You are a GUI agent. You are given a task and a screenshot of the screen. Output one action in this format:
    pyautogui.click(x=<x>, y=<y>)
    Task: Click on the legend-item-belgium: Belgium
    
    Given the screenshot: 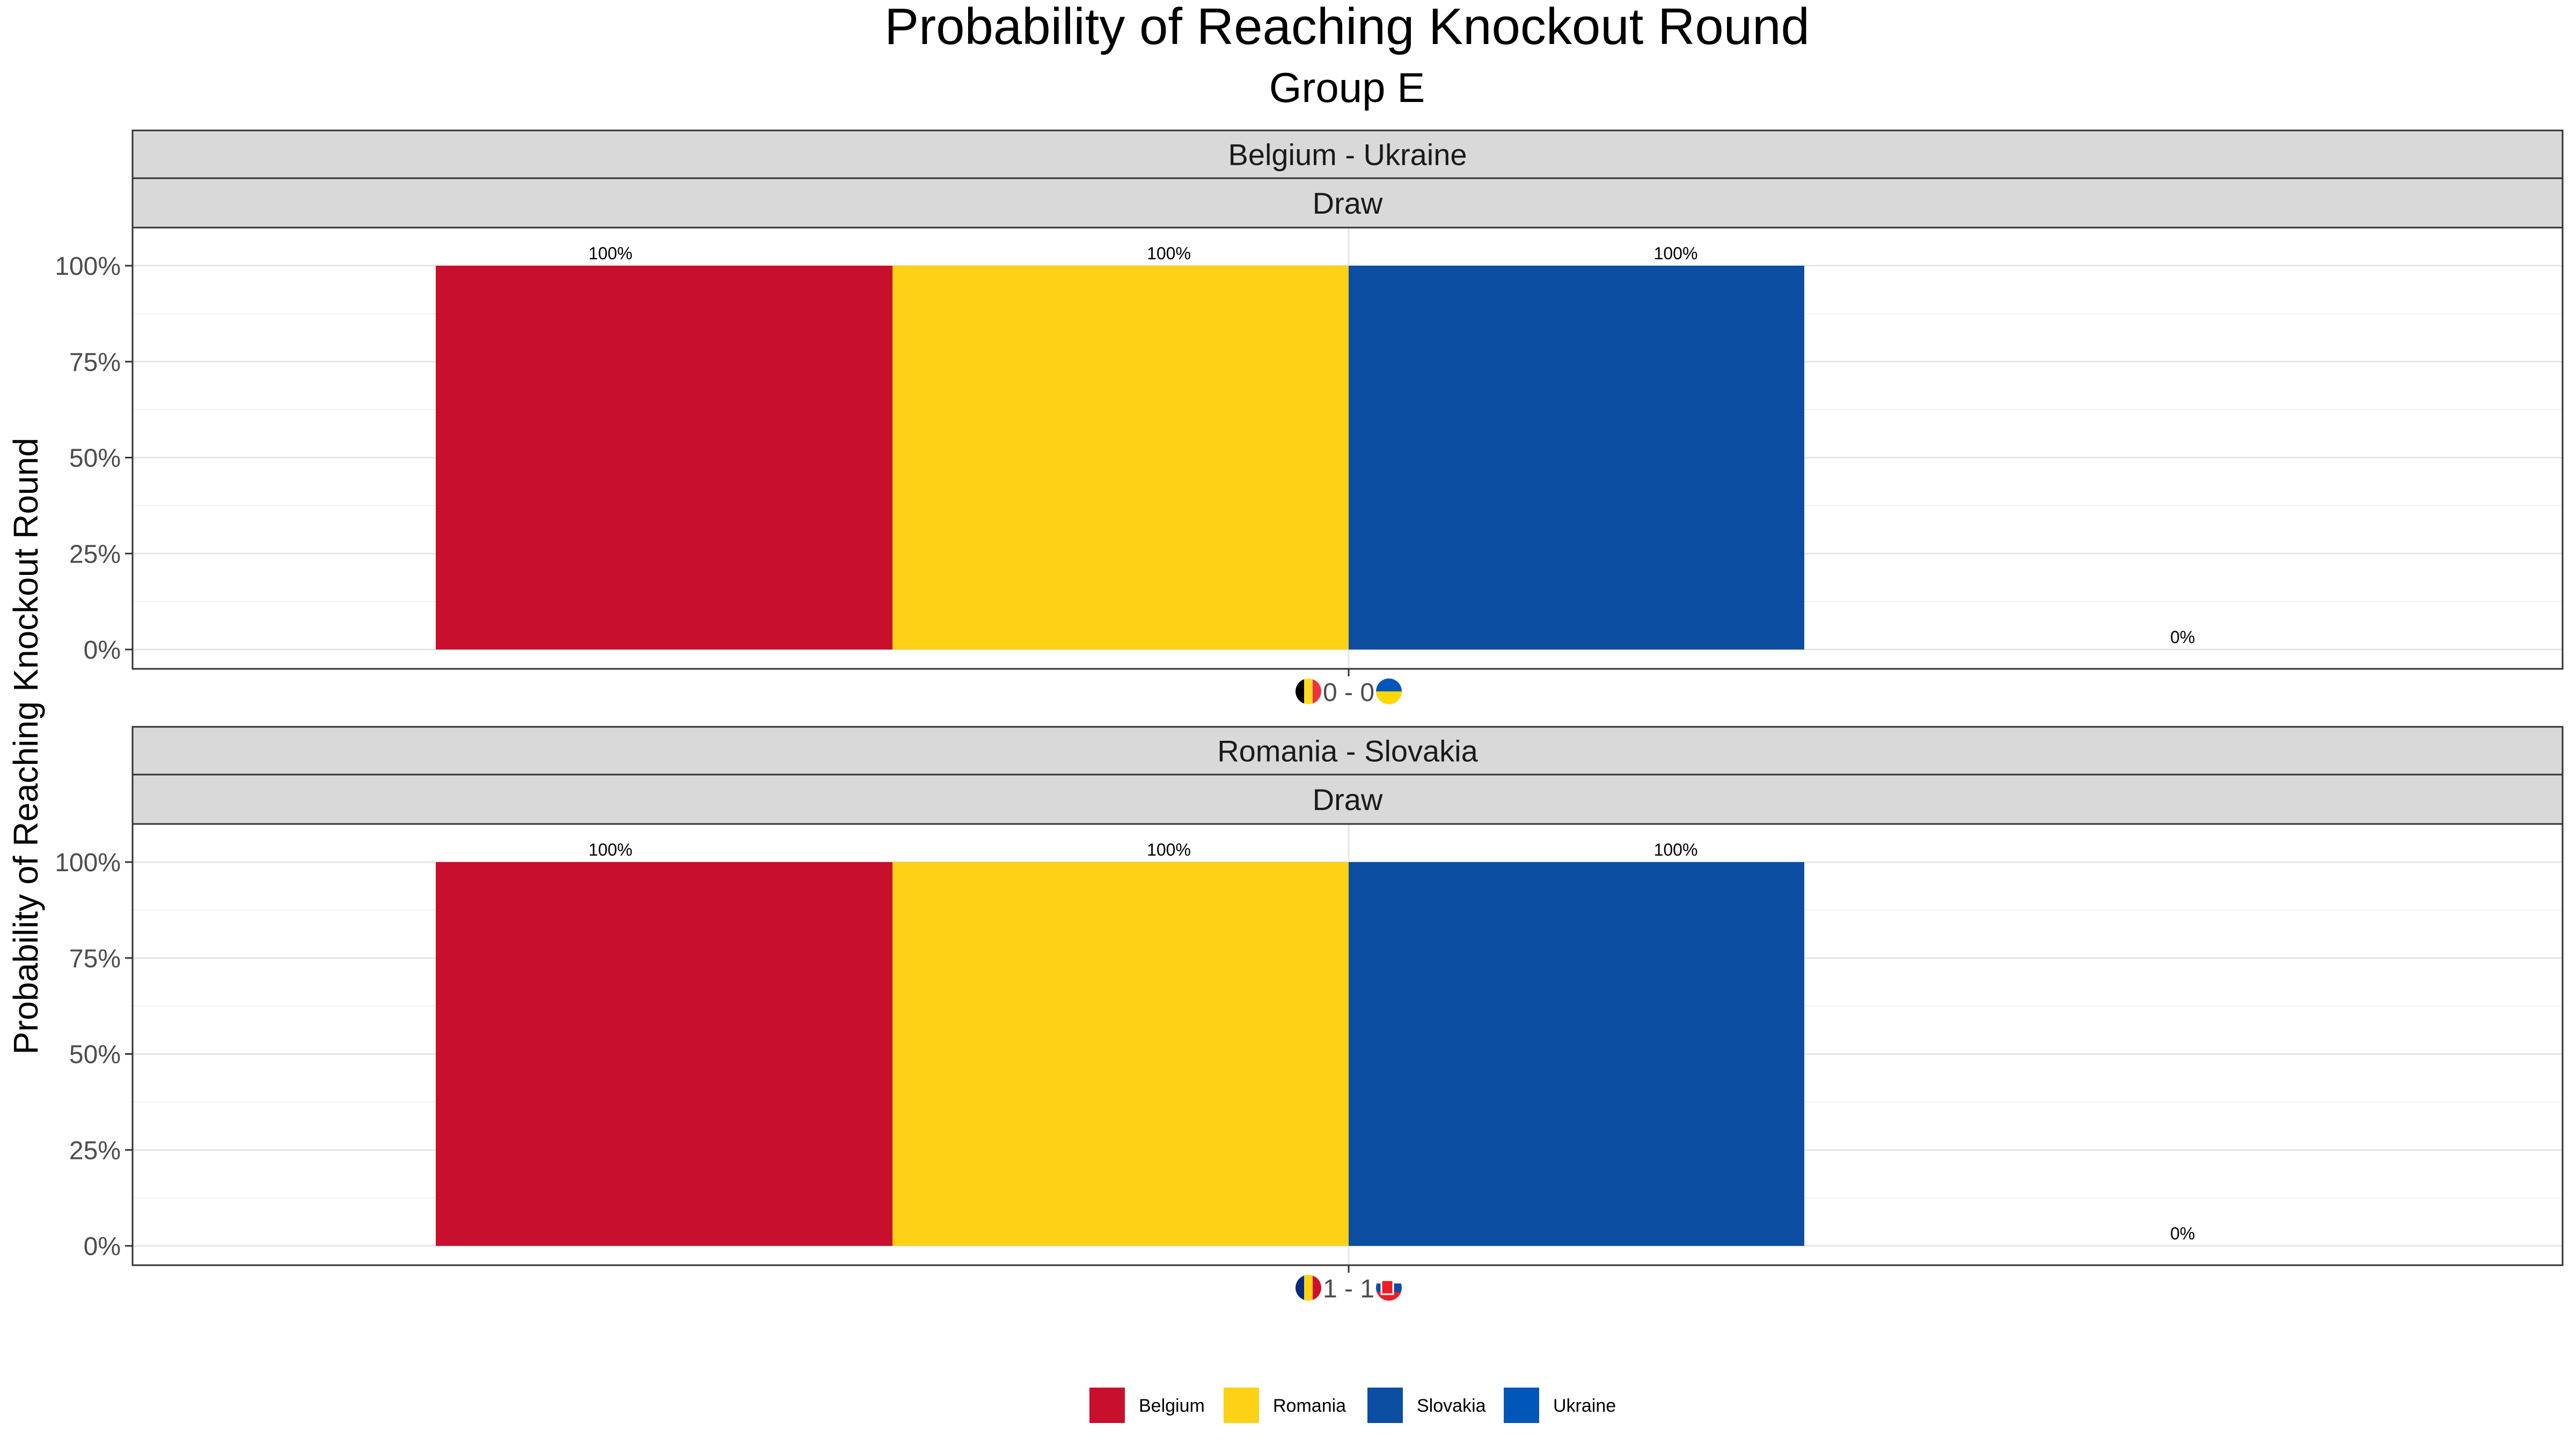 What is the action you would take?
    pyautogui.click(x=1147, y=1405)
    